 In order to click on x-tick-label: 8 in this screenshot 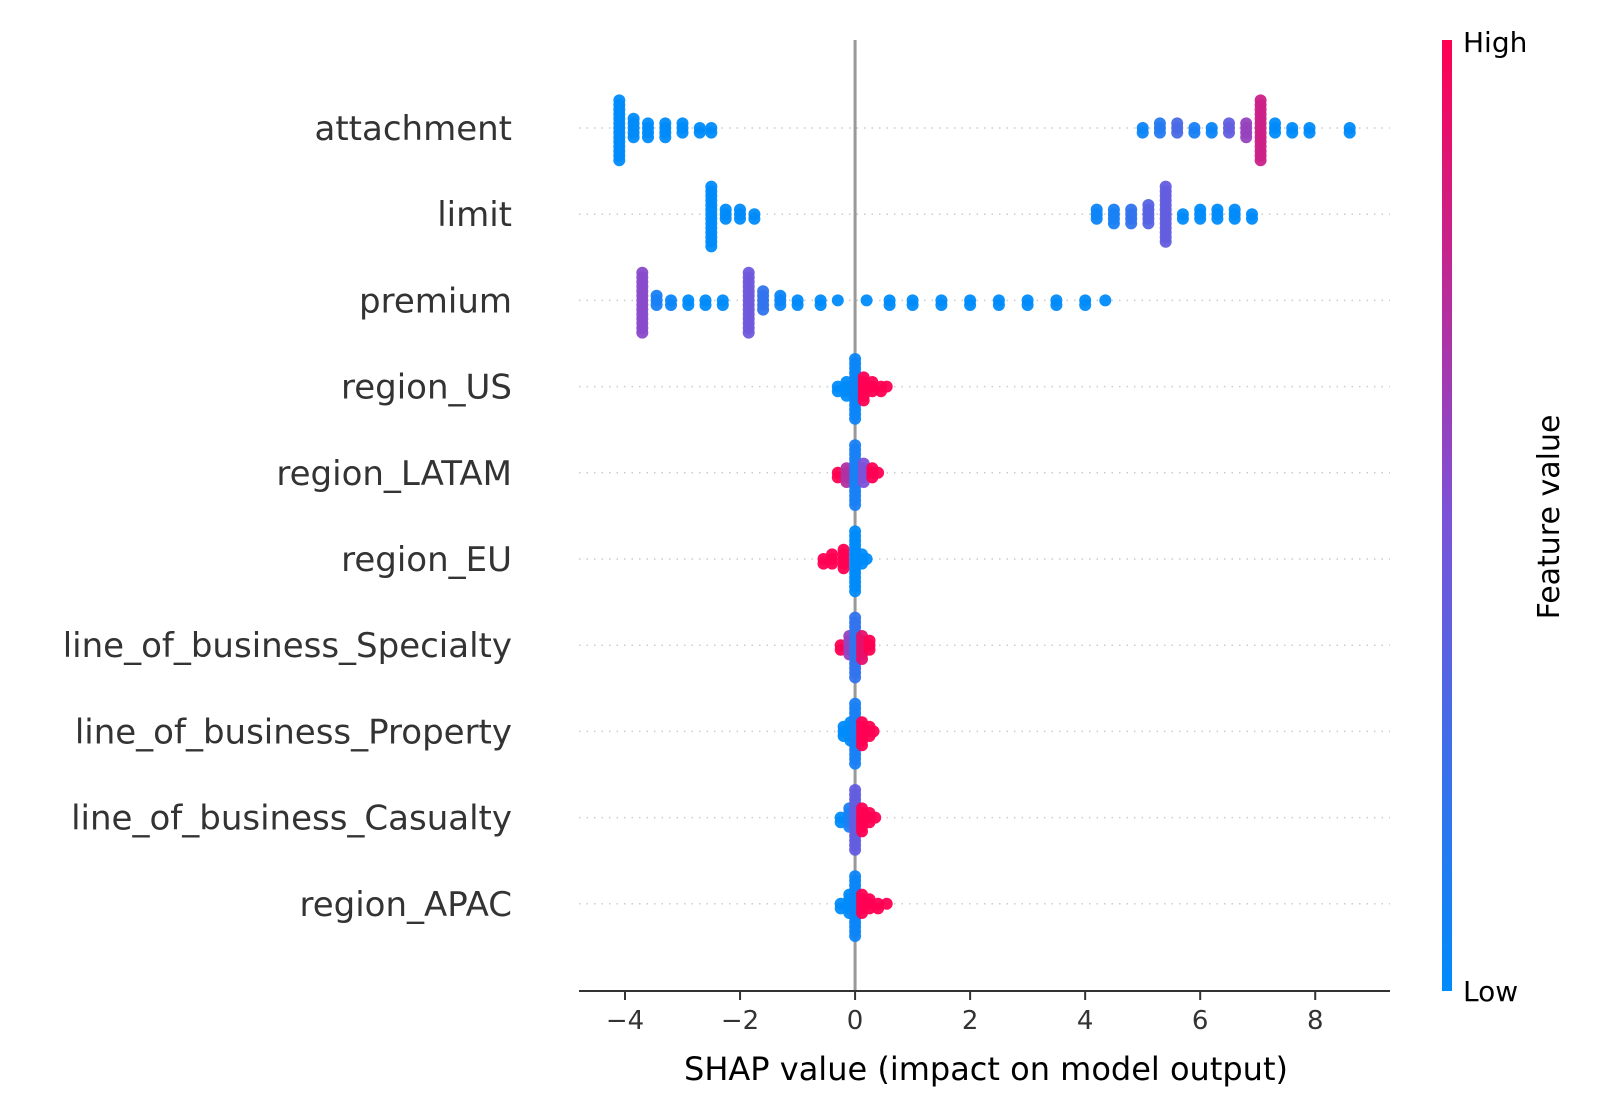, I will do `click(1315, 1021)`.